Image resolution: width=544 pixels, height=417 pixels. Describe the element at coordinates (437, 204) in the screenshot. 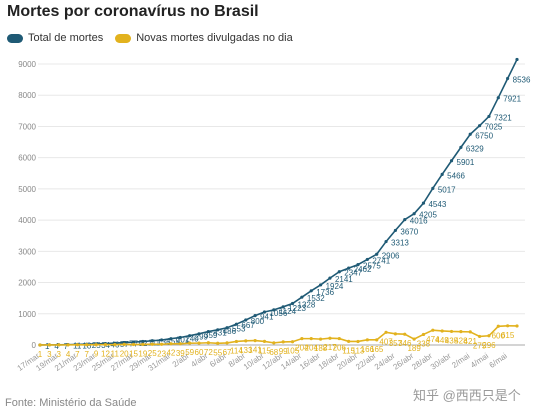

I see `data-label: 4543` at that location.